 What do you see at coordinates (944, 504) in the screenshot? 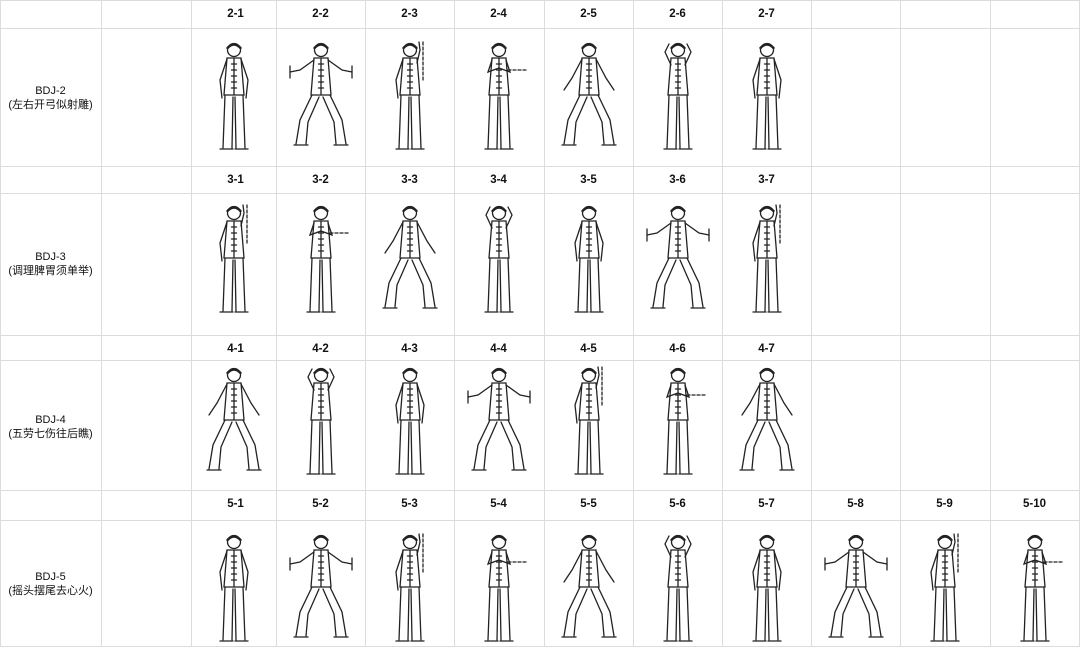
I see `step-label: 5-9` at bounding box center [944, 504].